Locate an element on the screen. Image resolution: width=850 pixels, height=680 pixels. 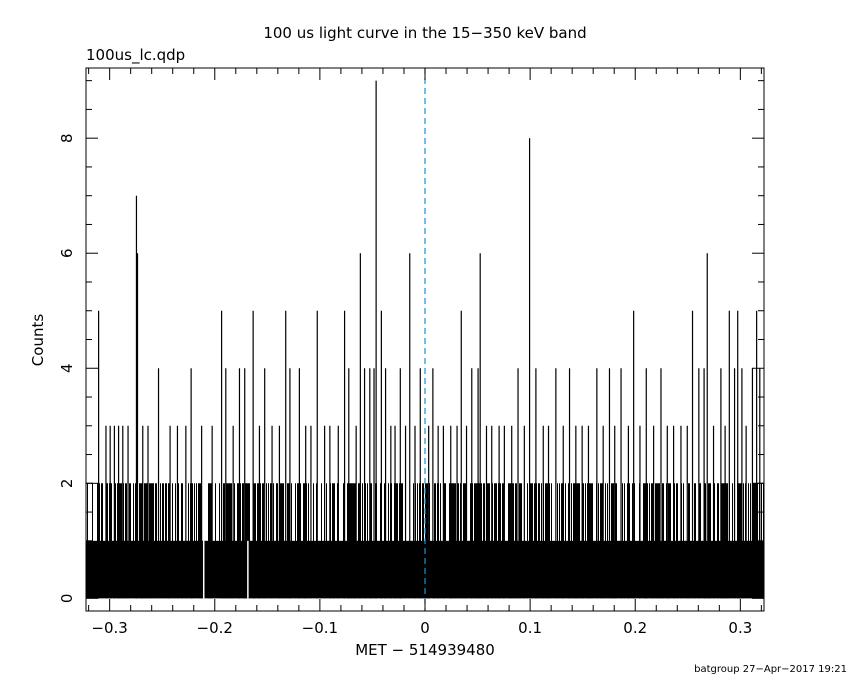
footer-stamp: batgroup 27−Apr−2017 19:21 is located at coordinates (770, 669).